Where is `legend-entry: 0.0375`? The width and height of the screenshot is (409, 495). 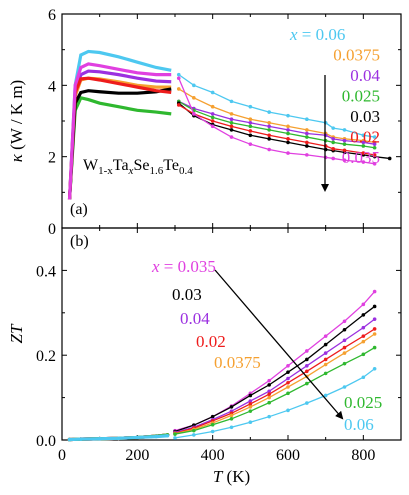 legend-entry: 0.0375 is located at coordinates (356, 55).